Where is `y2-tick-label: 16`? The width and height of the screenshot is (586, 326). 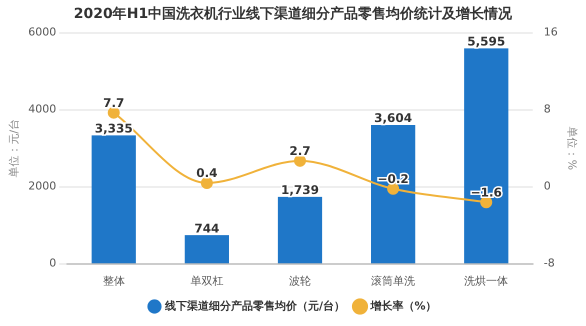 y2-tick-label: 16 is located at coordinates (551, 32).